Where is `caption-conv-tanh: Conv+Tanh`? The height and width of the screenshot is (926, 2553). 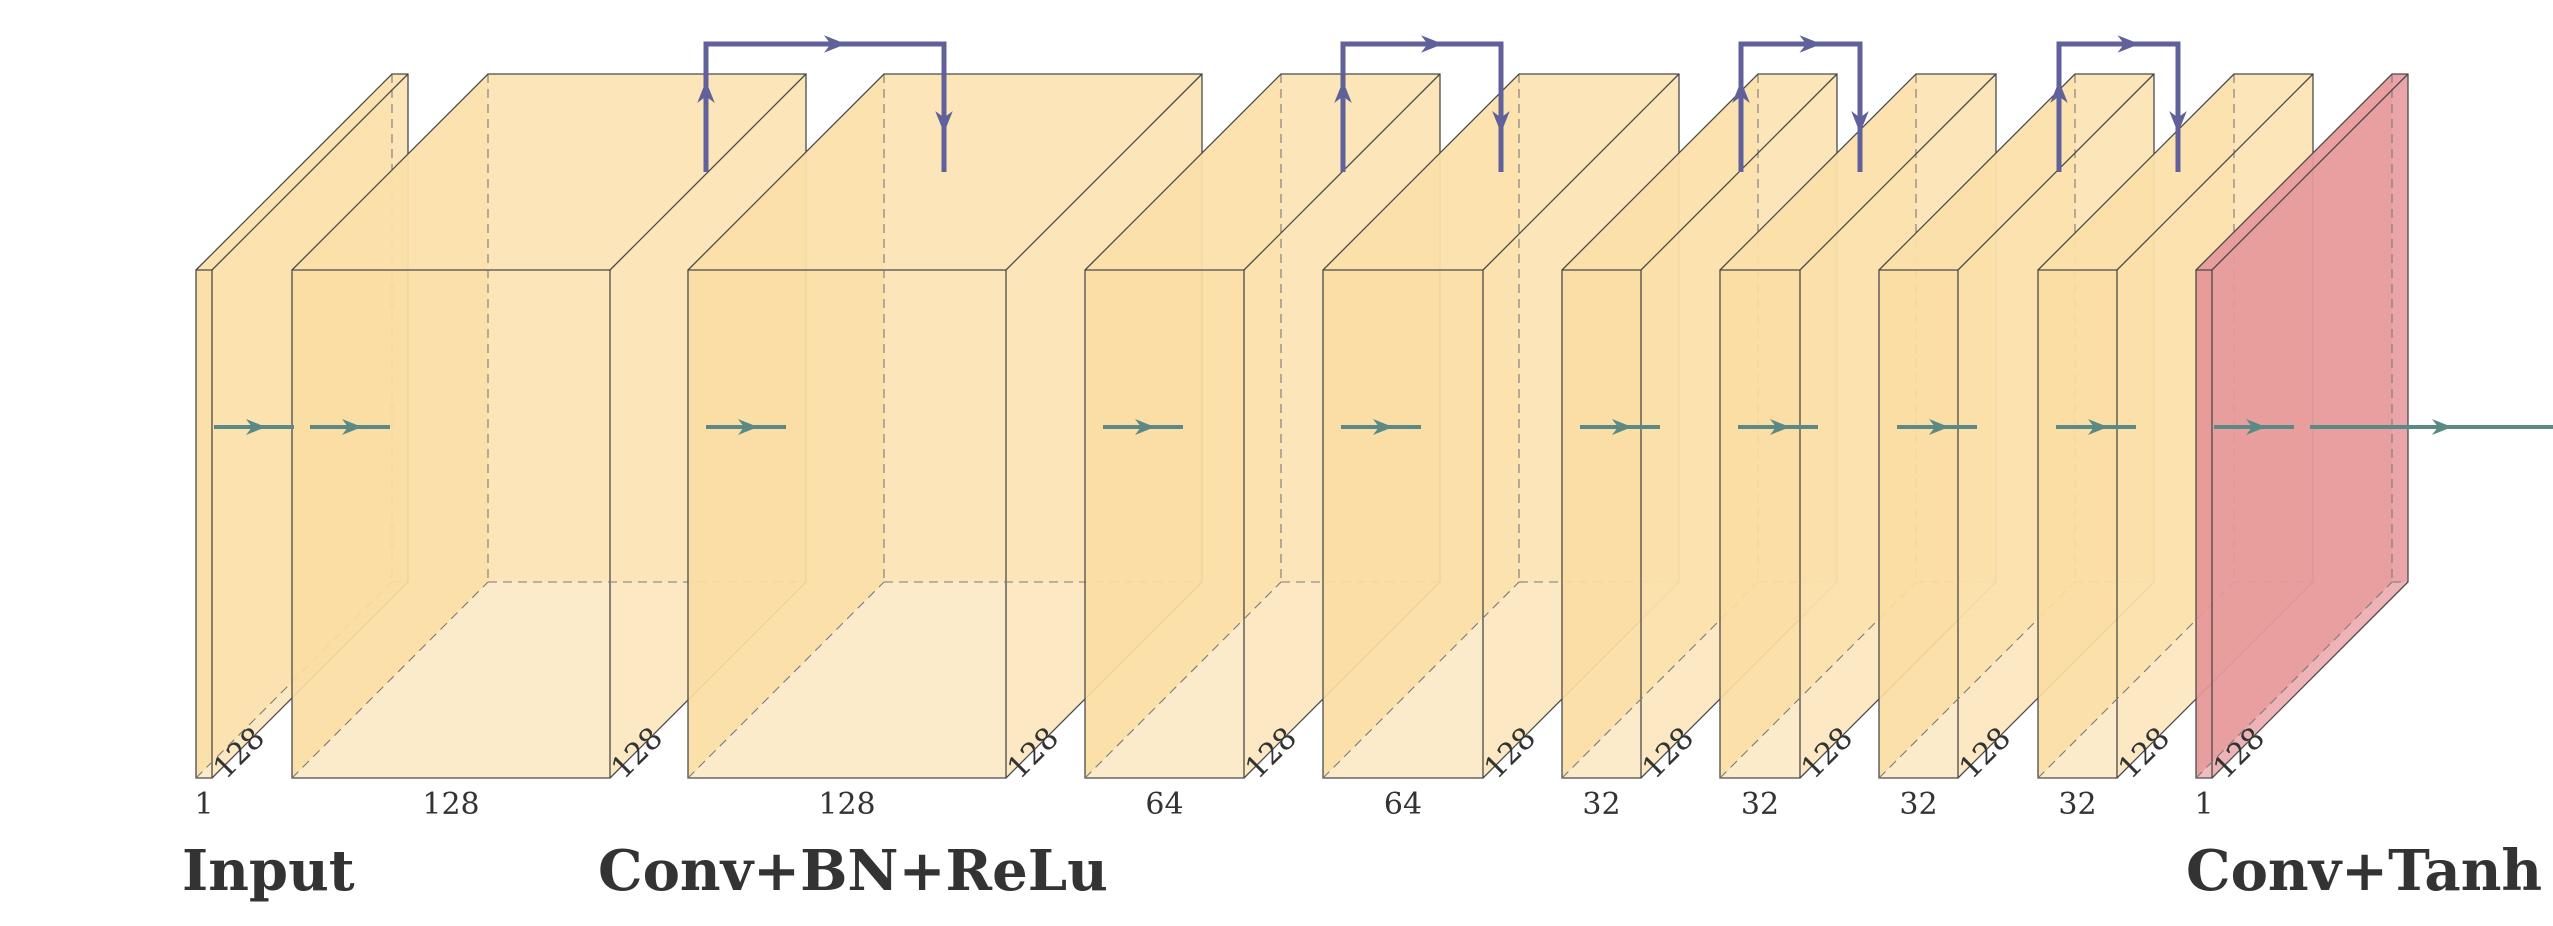
caption-conv-tanh: Conv+Tanh is located at coordinates (2364, 871).